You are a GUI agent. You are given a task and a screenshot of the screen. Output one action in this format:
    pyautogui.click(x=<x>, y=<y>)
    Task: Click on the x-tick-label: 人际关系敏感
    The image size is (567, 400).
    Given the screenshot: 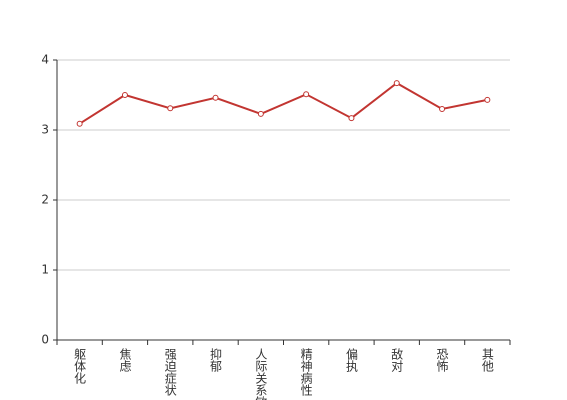 What is the action you would take?
    pyautogui.click(x=261, y=374)
    